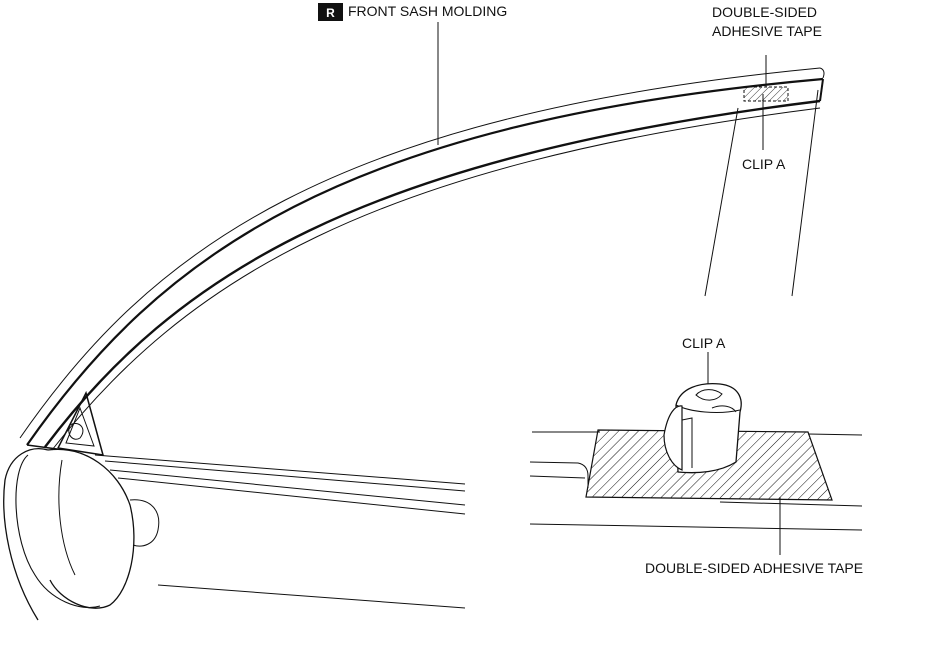 The width and height of the screenshot is (946, 645). Describe the element at coordinates (704, 343) in the screenshot. I see `clip-a-detail-label: CLIP A` at that location.